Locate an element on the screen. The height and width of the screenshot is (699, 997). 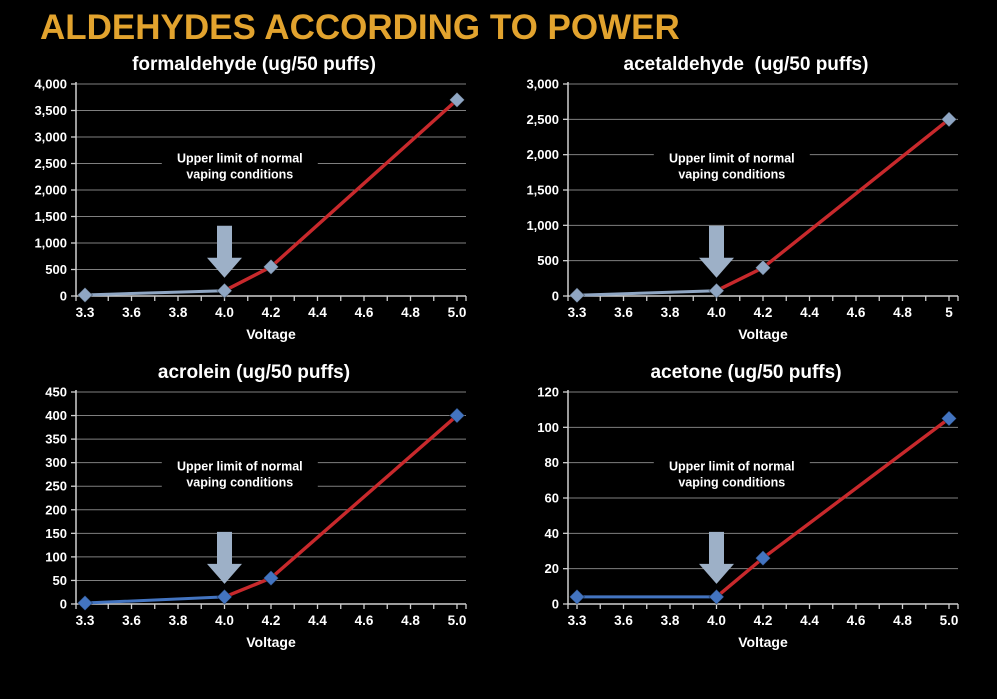
page-title: ALDEHYDES ACCORDING TO POWER is located at coordinates (360, 27).